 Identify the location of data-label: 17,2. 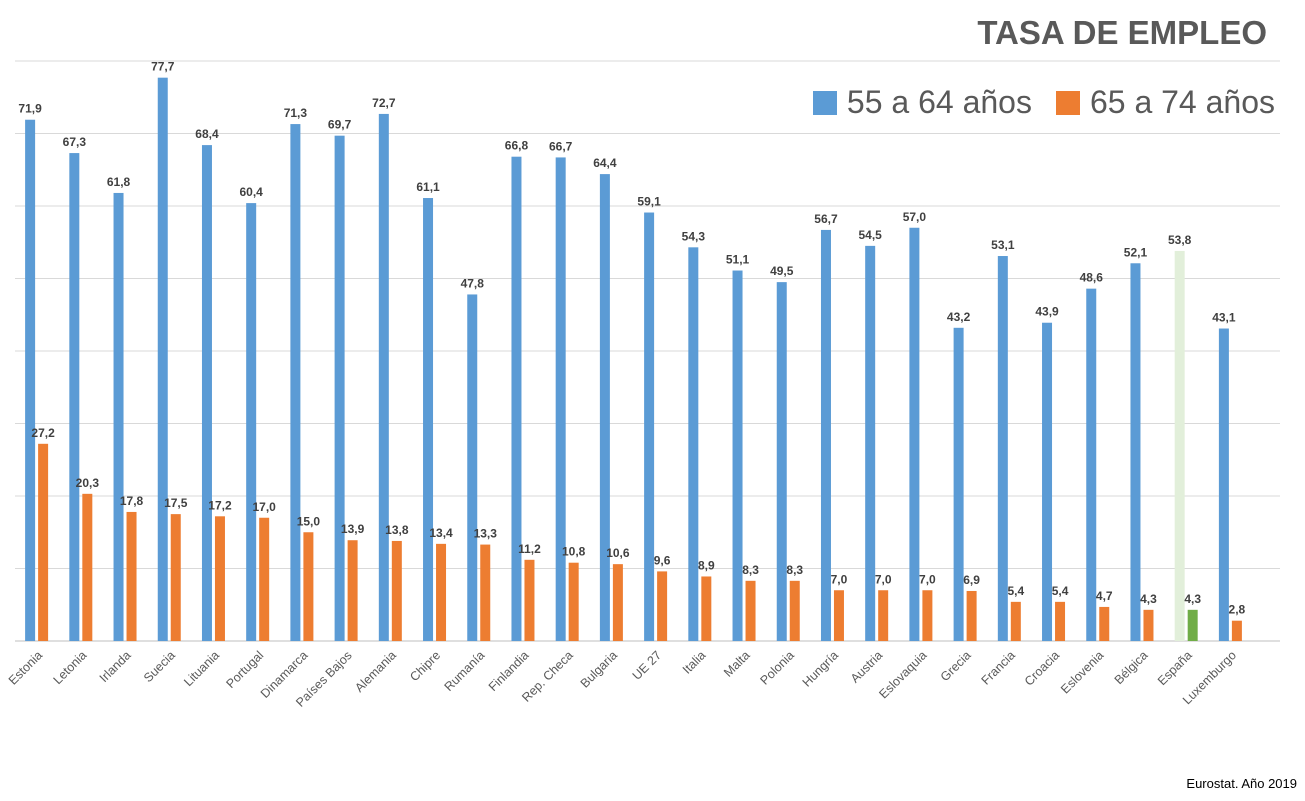
(220, 505).